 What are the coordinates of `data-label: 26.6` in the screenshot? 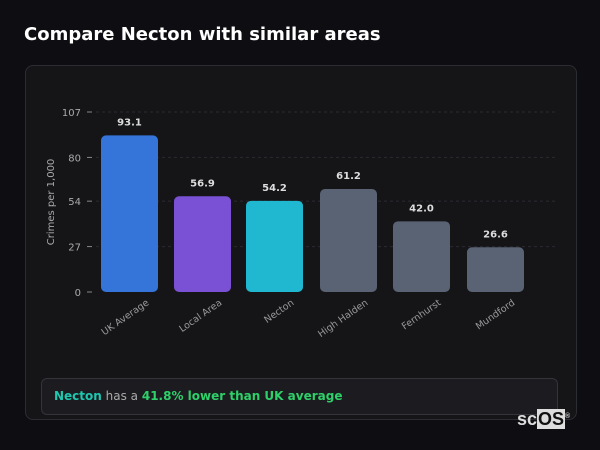 It's located at (495, 234).